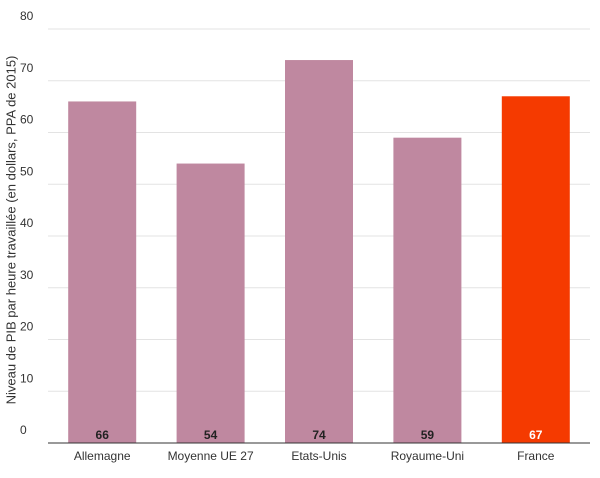  Describe the element at coordinates (319, 435) in the screenshot. I see `value-label: 74` at that location.